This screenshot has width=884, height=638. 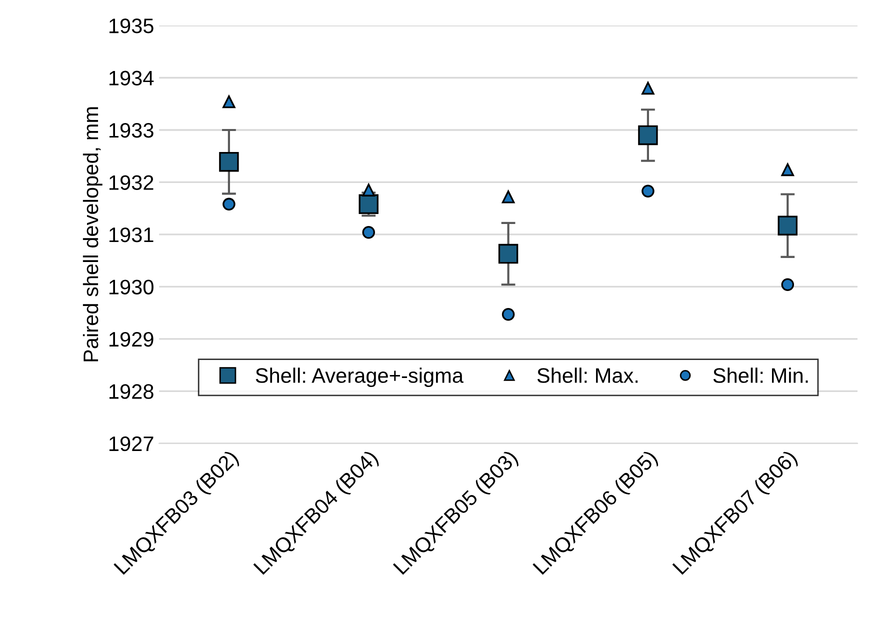 What do you see at coordinates (132, 130) in the screenshot?
I see `y-tick-label: 1933` at bounding box center [132, 130].